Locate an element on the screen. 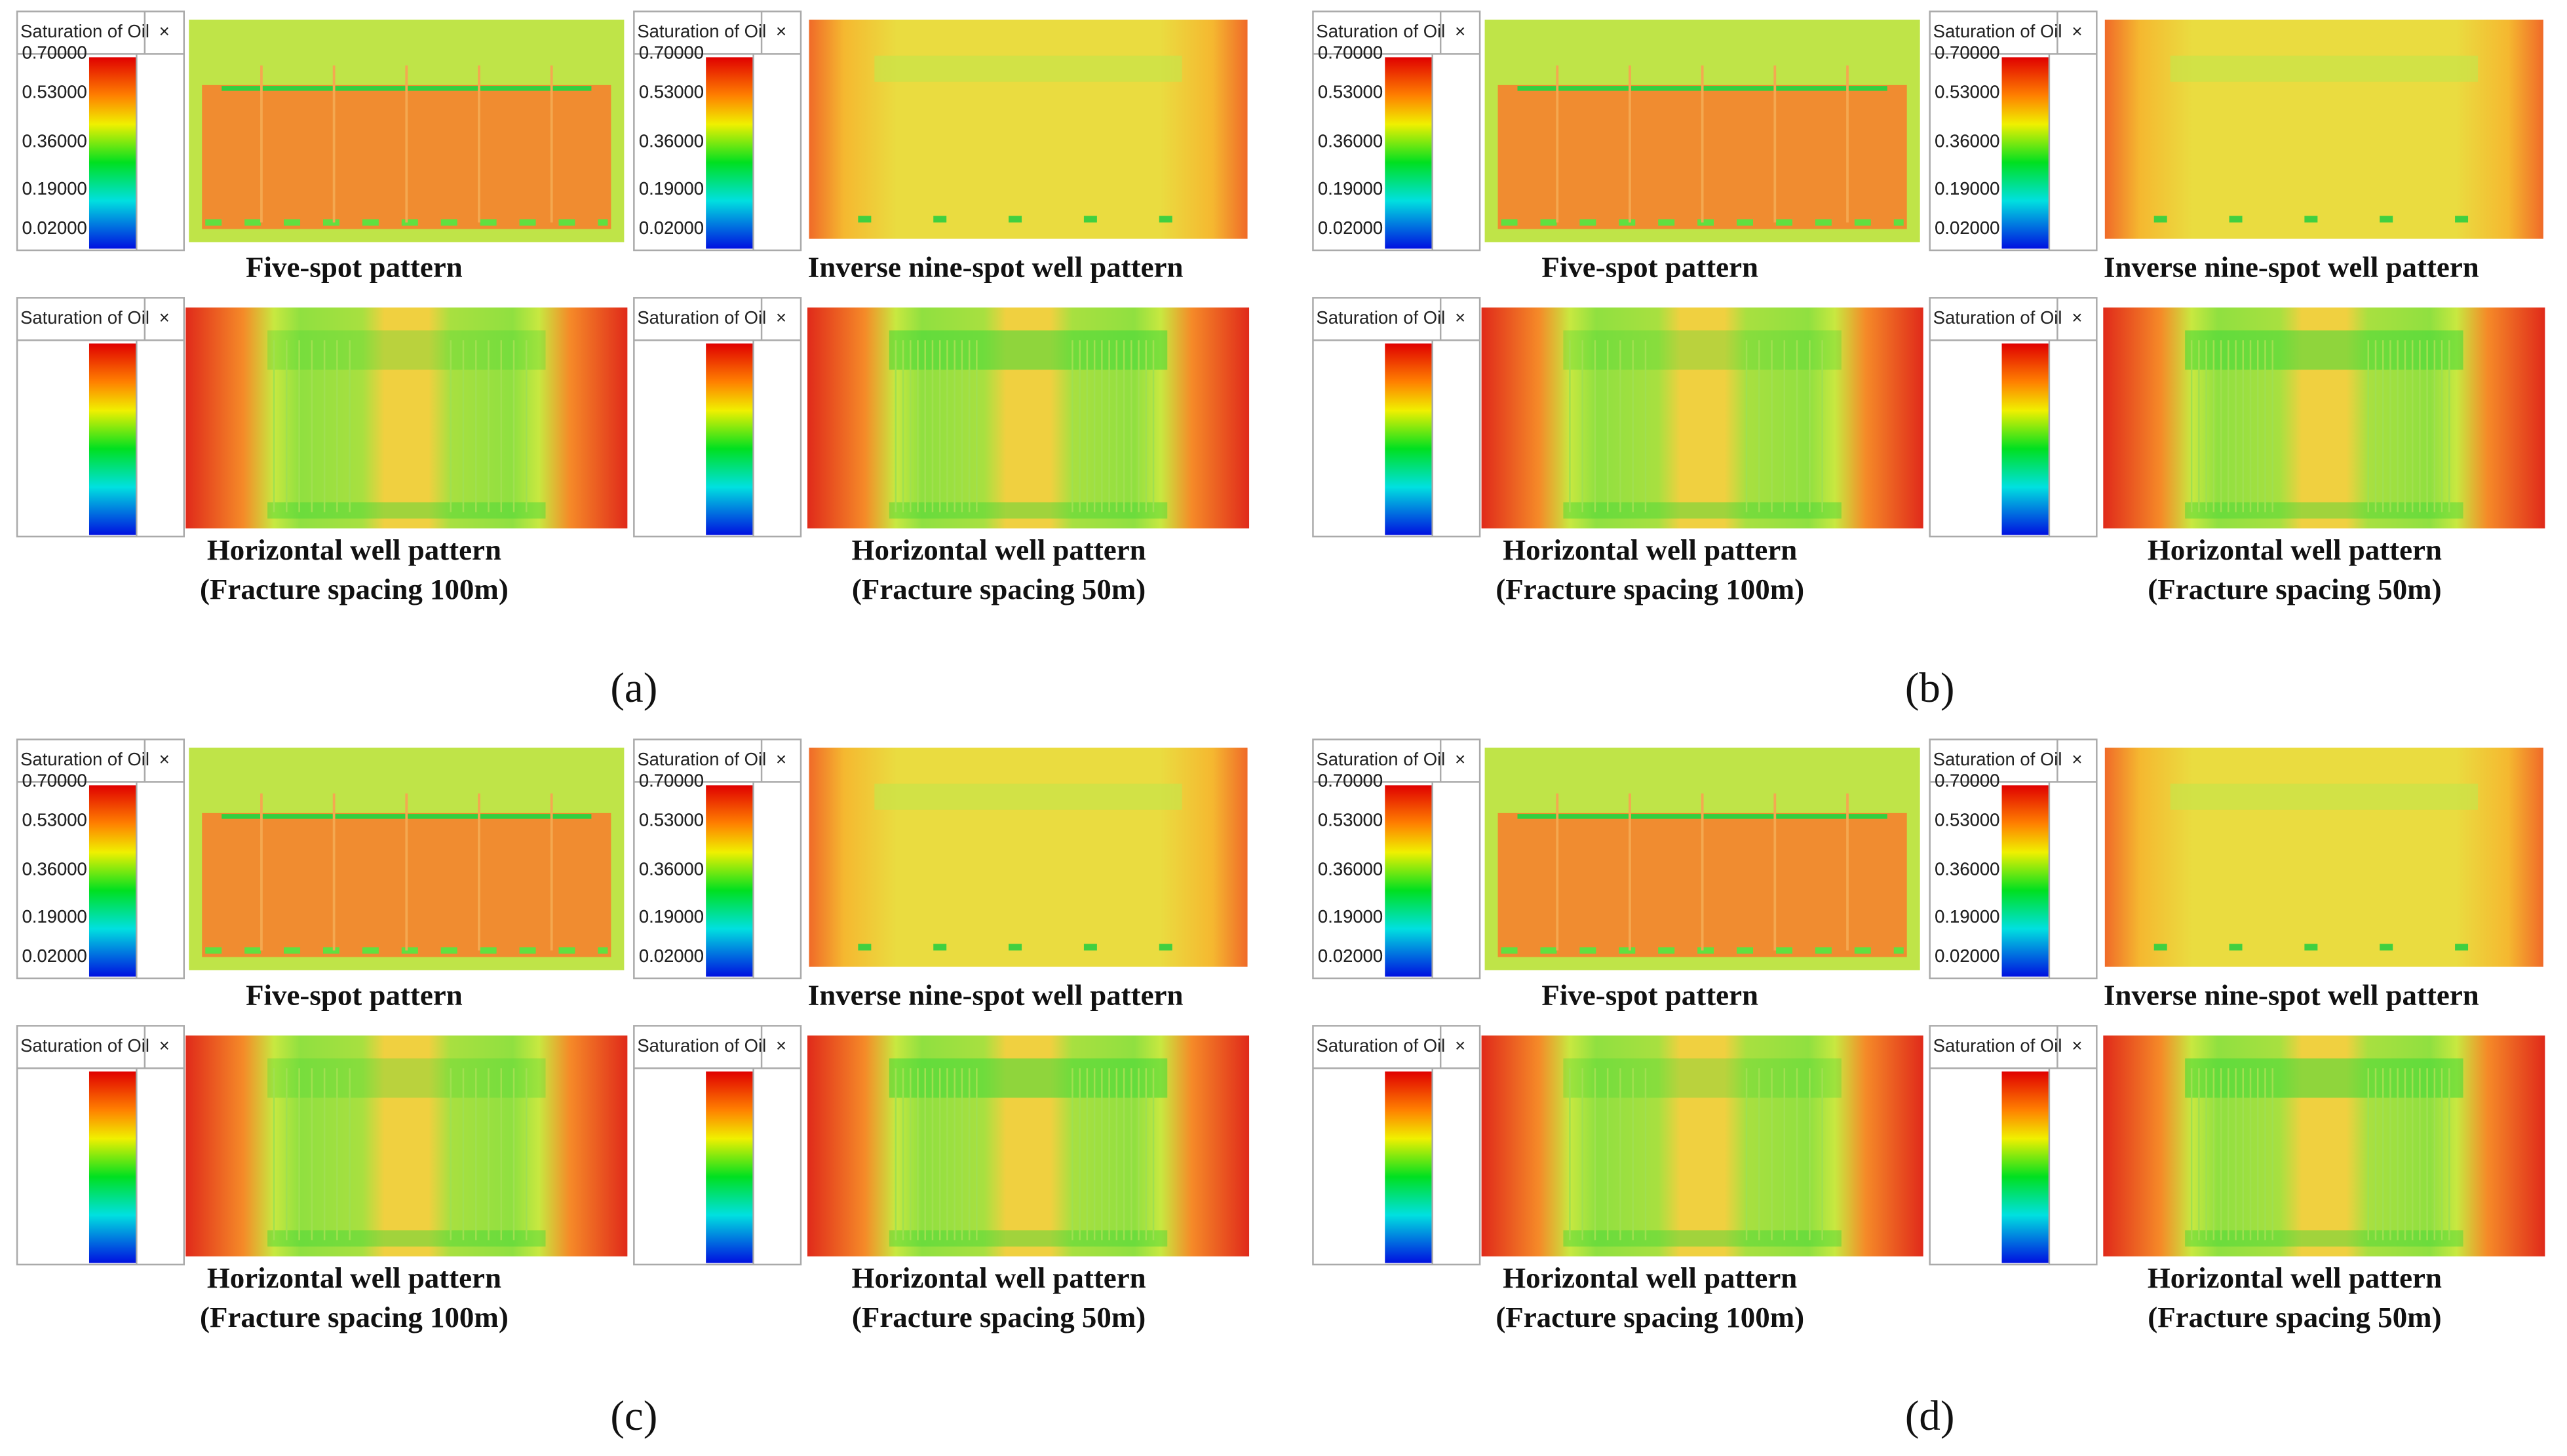 This screenshot has width=2567, height=1456. caption: (Fracture spacing 50m) is located at coordinates (2294, 1317).